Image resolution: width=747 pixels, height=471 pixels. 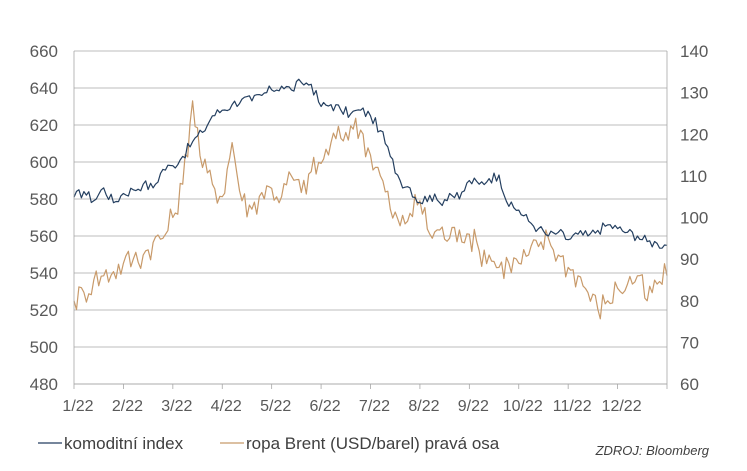 What do you see at coordinates (423, 406) in the screenshot?
I see `x-tick-label: 8/22` at bounding box center [423, 406].